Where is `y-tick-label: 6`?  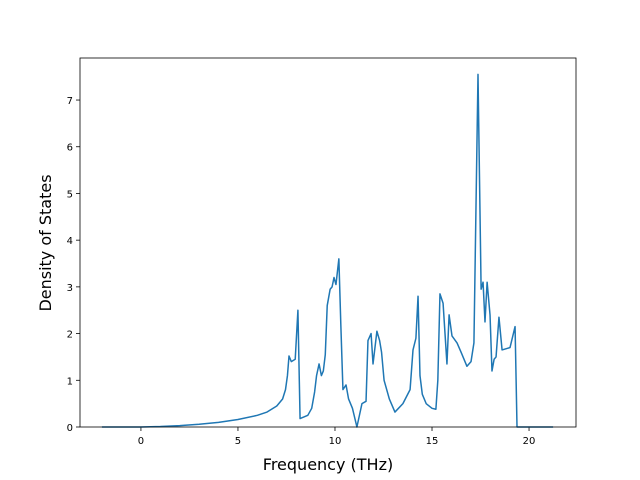 y-tick-label: 6 is located at coordinates (70, 148).